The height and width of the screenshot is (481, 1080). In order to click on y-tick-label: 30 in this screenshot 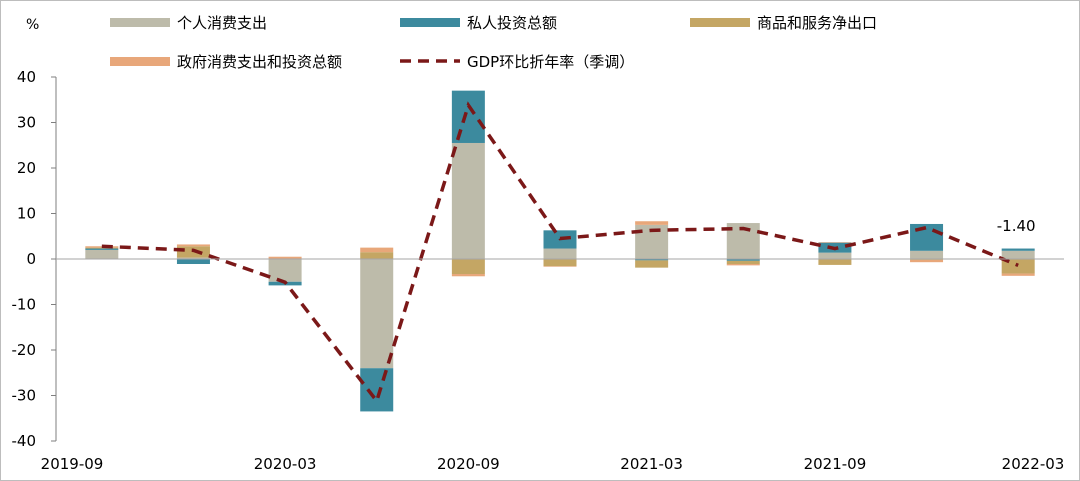, I will do `click(26, 123)`.